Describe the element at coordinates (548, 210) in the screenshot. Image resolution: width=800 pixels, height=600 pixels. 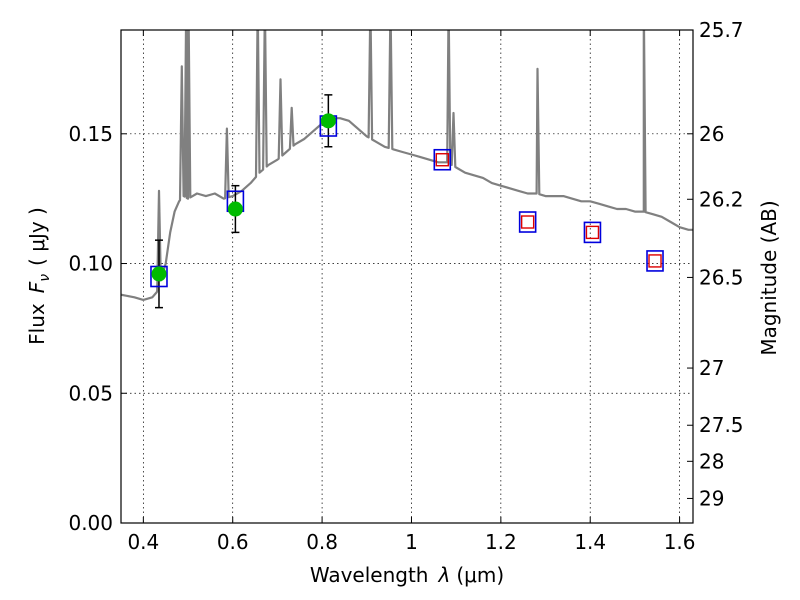
I see `predicted-photometry` at that location.